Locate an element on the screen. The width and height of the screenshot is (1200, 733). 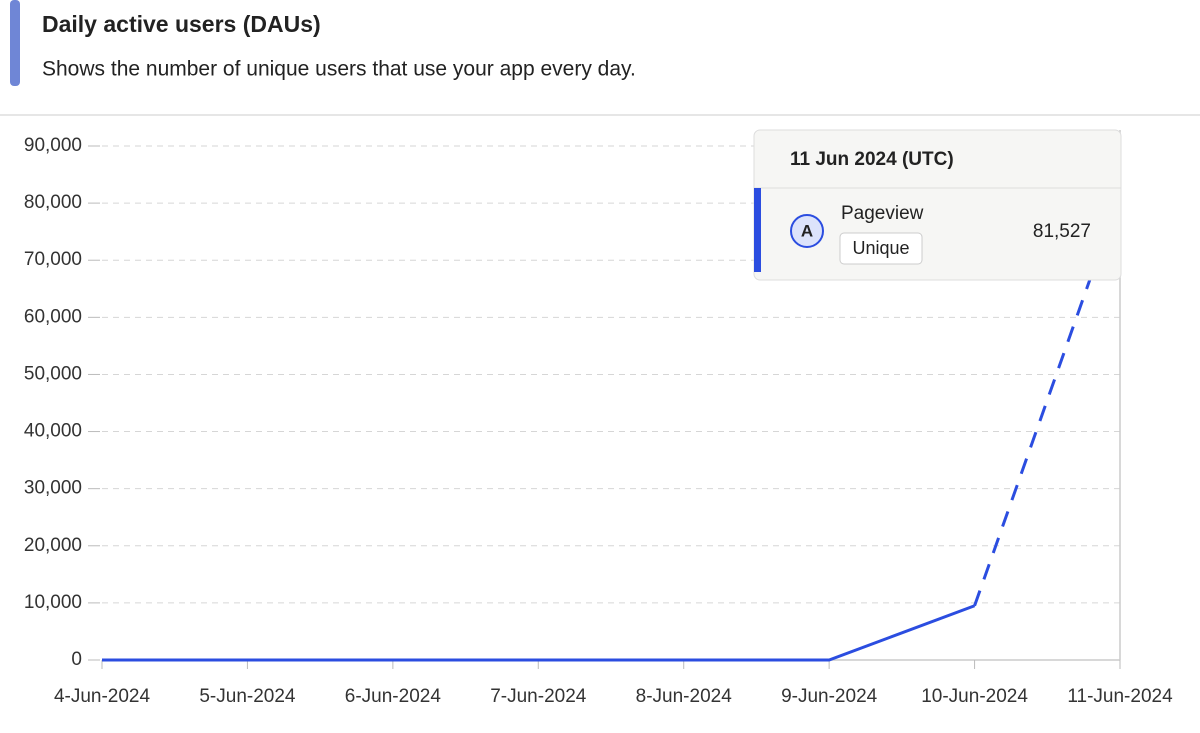
y-tick-label: 80,000 is located at coordinates (53, 202).